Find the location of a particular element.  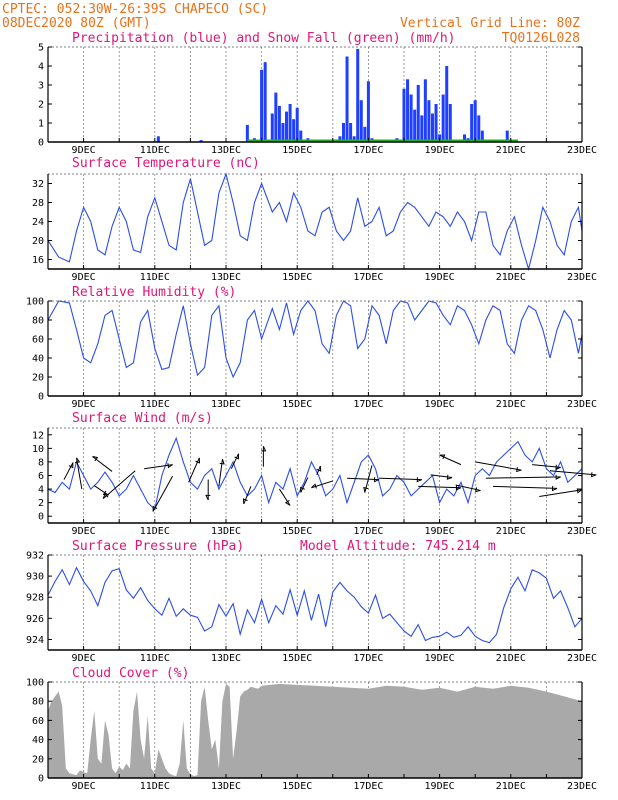

x-tick-label: 11DEC is located at coordinates (155, 531).